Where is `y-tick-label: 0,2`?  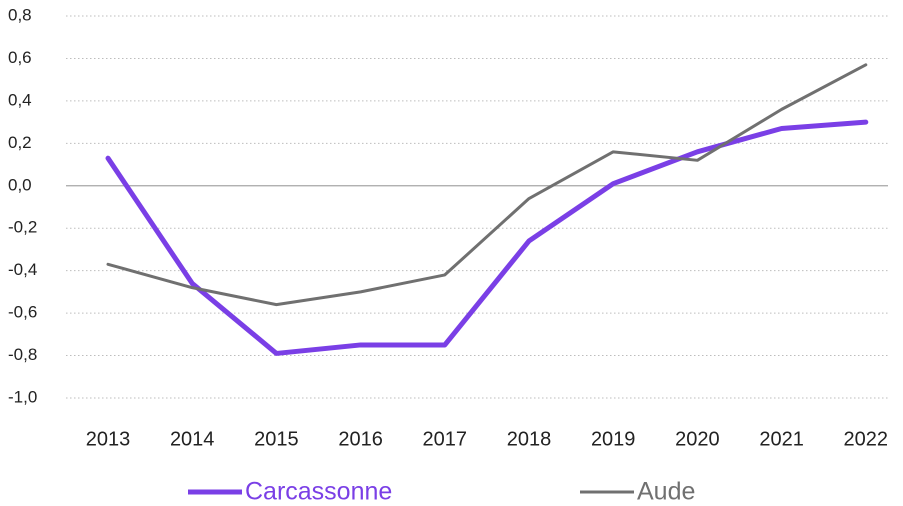 y-tick-label: 0,2 is located at coordinates (20, 142).